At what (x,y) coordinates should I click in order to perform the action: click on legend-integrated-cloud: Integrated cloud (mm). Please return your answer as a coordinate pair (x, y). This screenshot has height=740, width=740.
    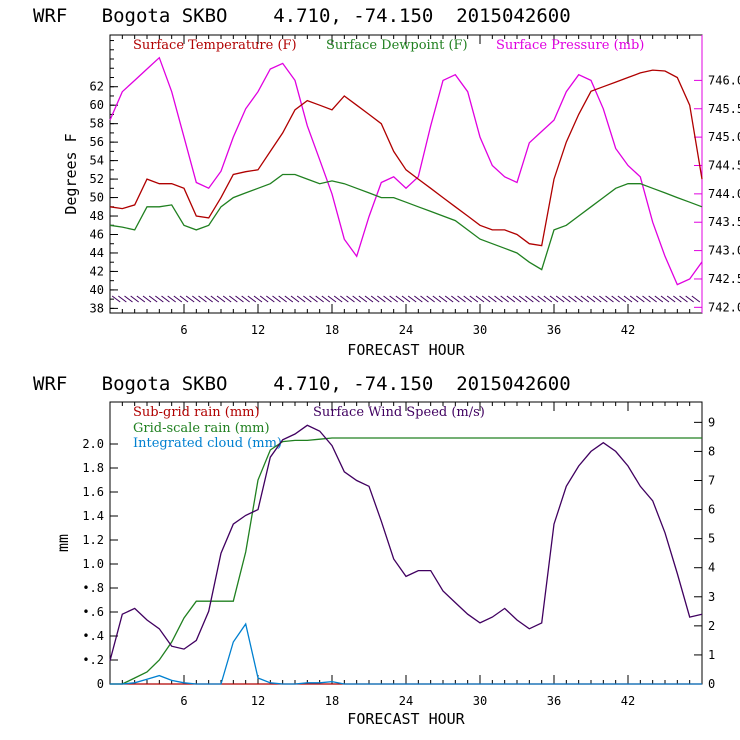
    Looking at the image, I should click on (207, 443).